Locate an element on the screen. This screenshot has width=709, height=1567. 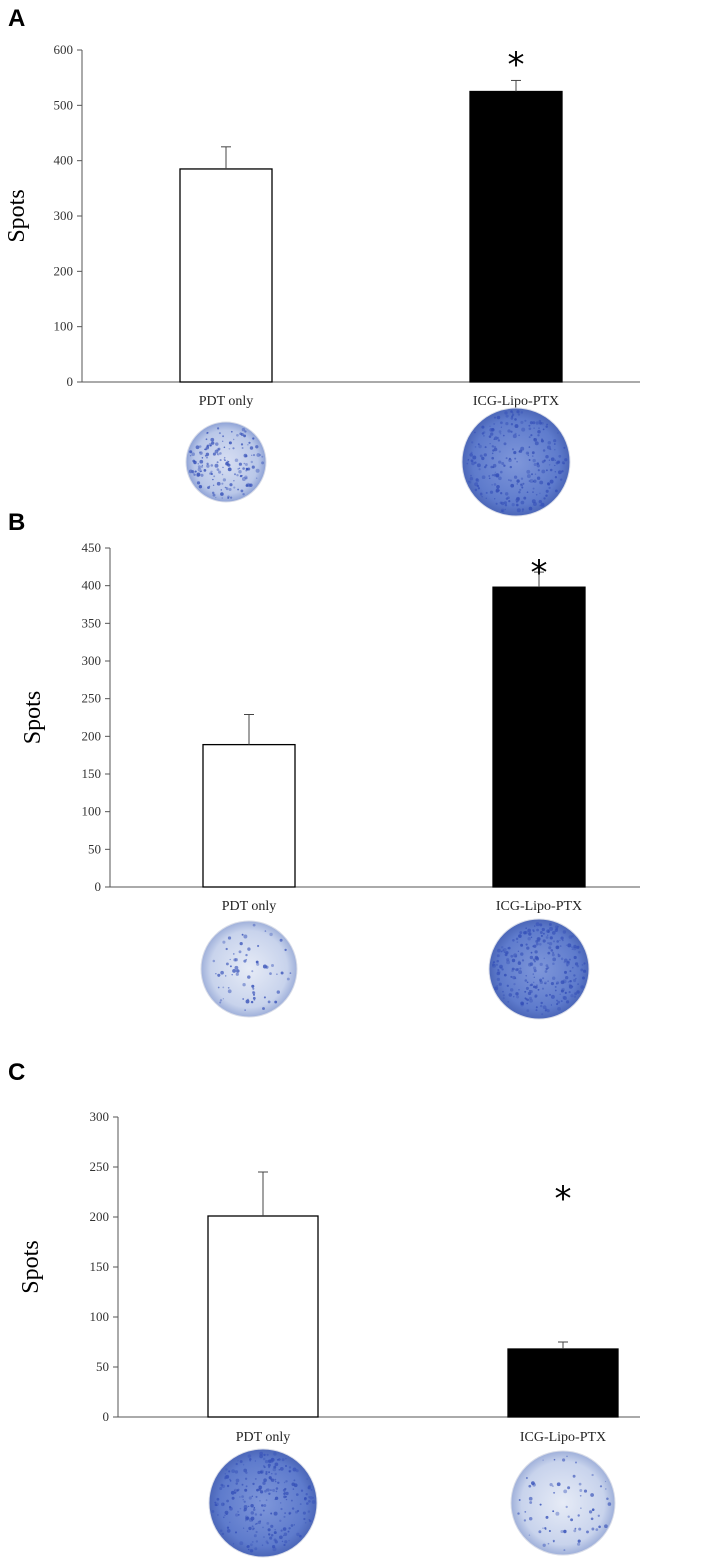
well-image is located at coordinates (226, 462).